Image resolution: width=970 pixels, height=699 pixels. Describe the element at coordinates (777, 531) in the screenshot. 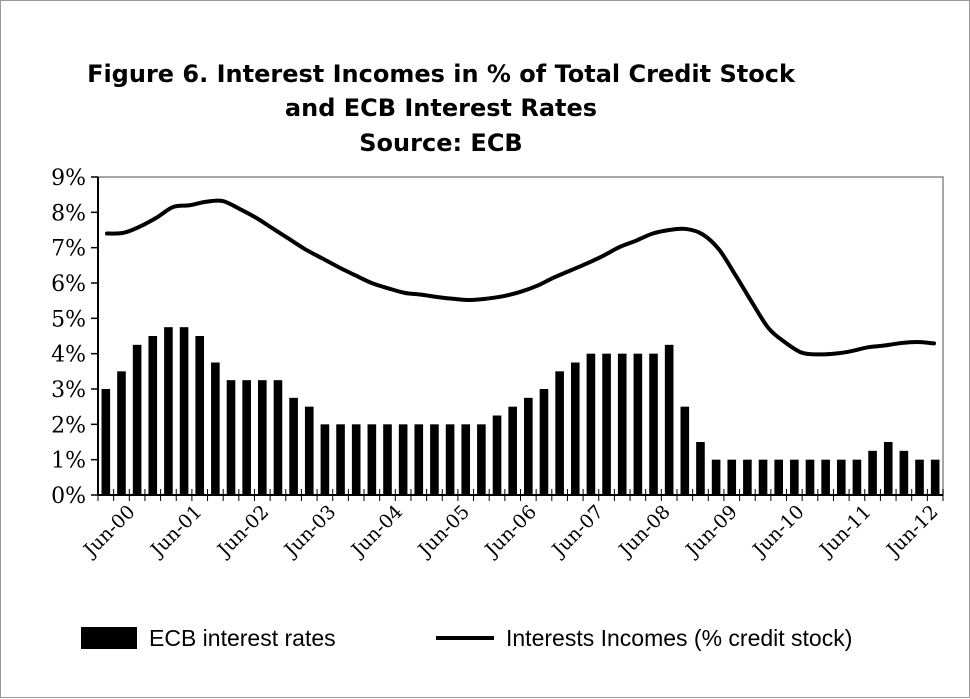

I see `x-tick-label: Jun-10` at that location.